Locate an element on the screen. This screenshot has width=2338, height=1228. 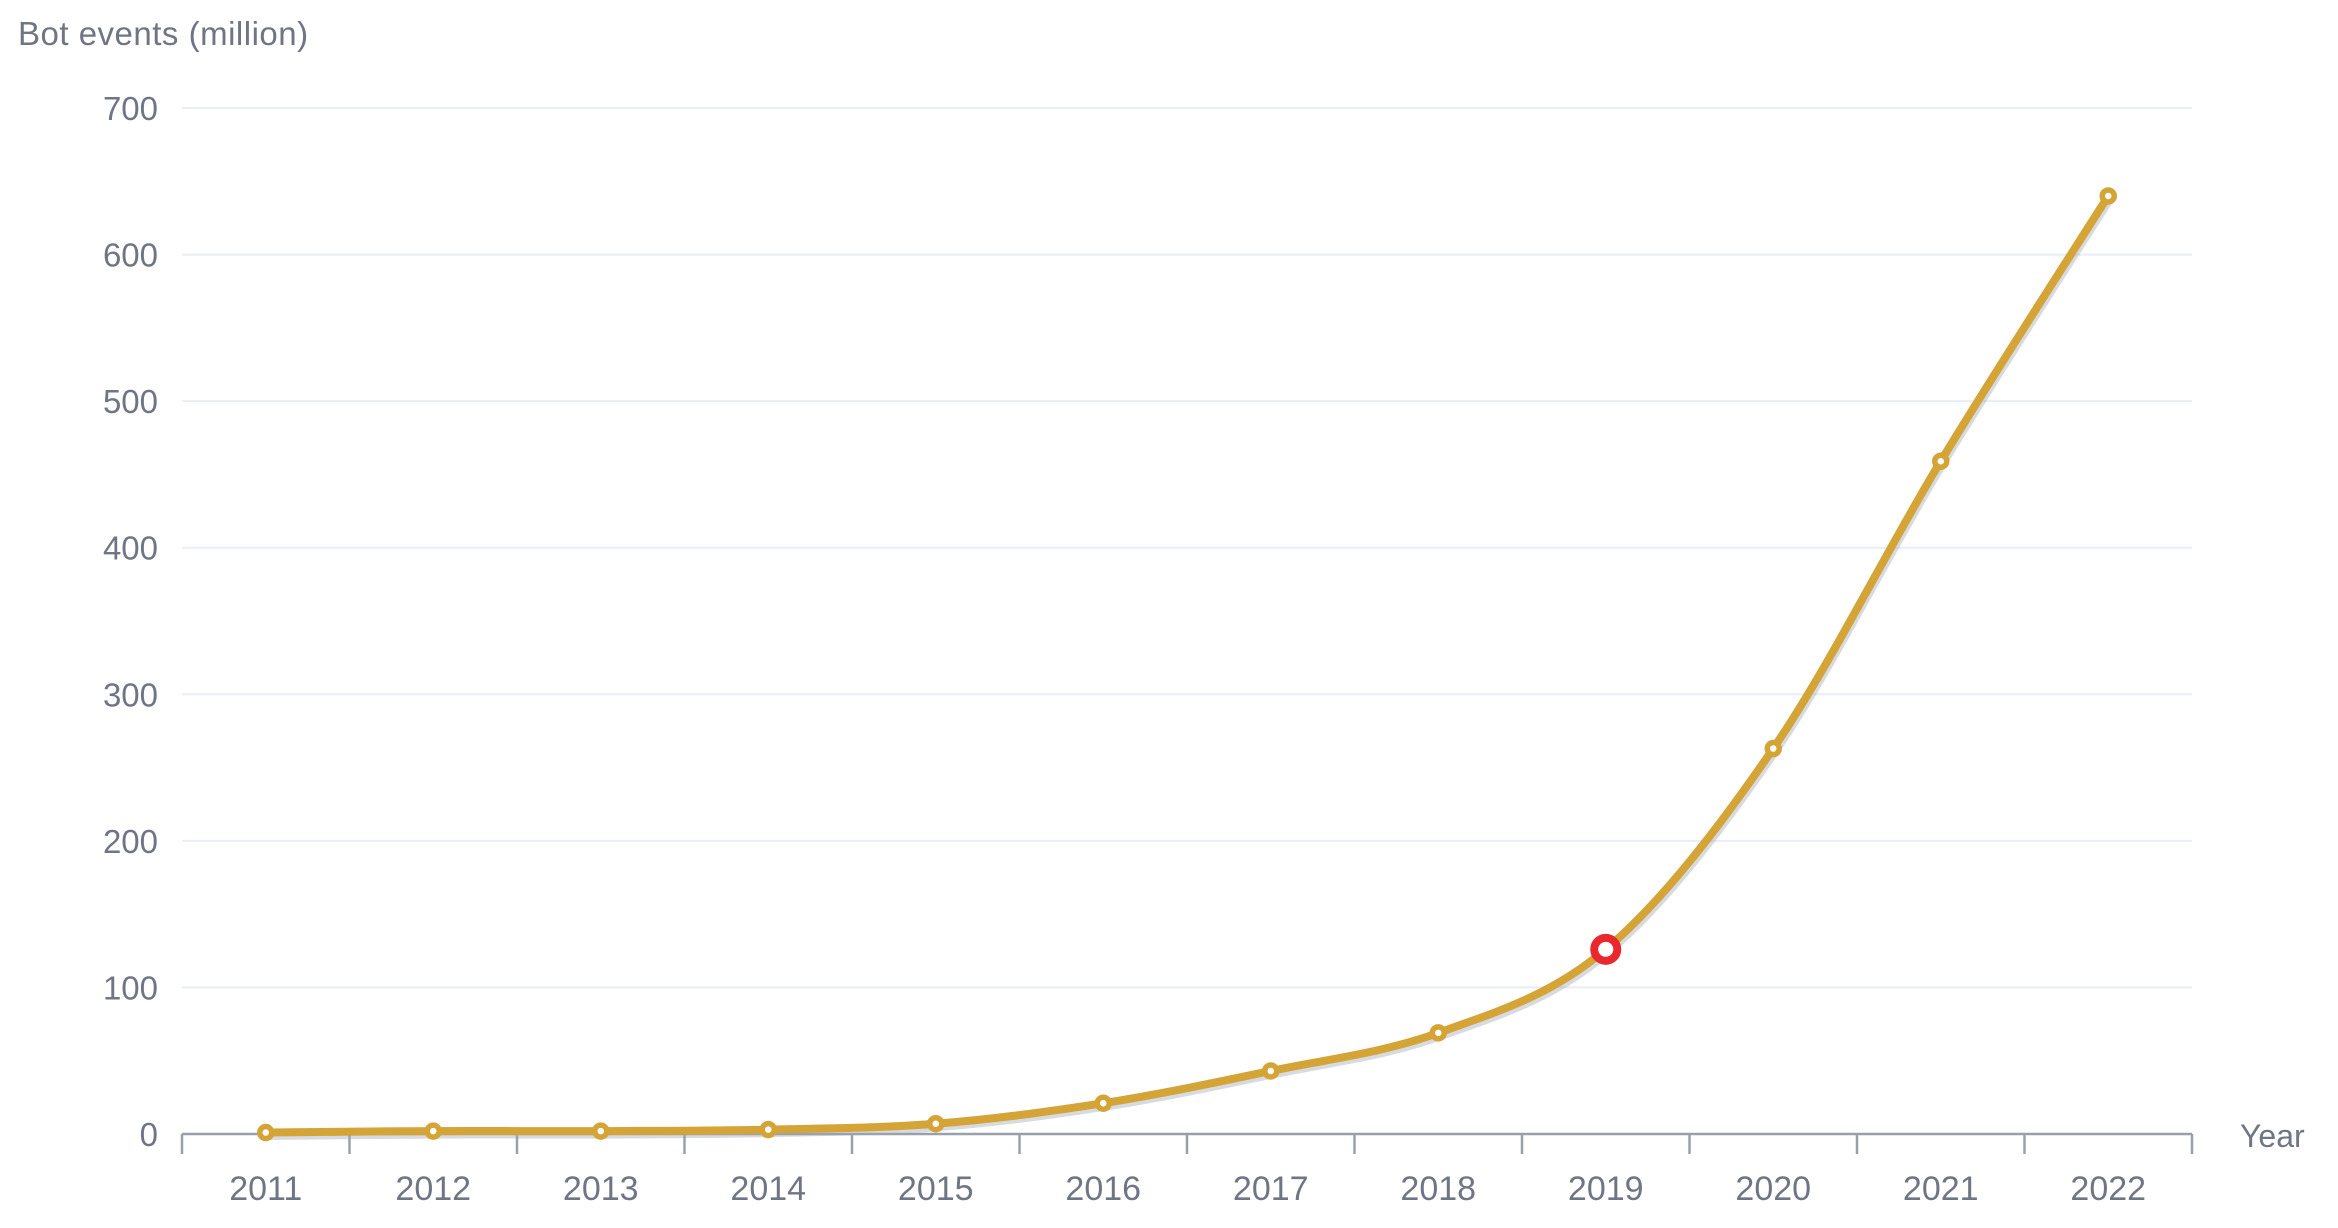
x-tick-label: 2018 is located at coordinates (1438, 1189).